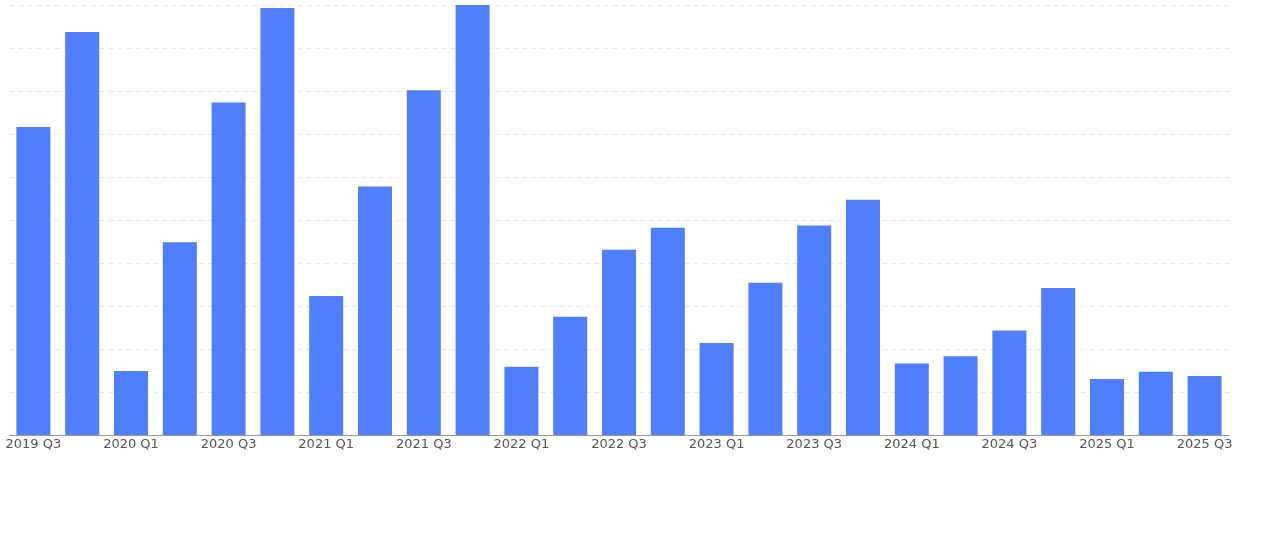 Image resolution: width=1280 pixels, height=544 pixels. What do you see at coordinates (1009, 443) in the screenshot?
I see `x-tick-label: 2024 Q3` at bounding box center [1009, 443].